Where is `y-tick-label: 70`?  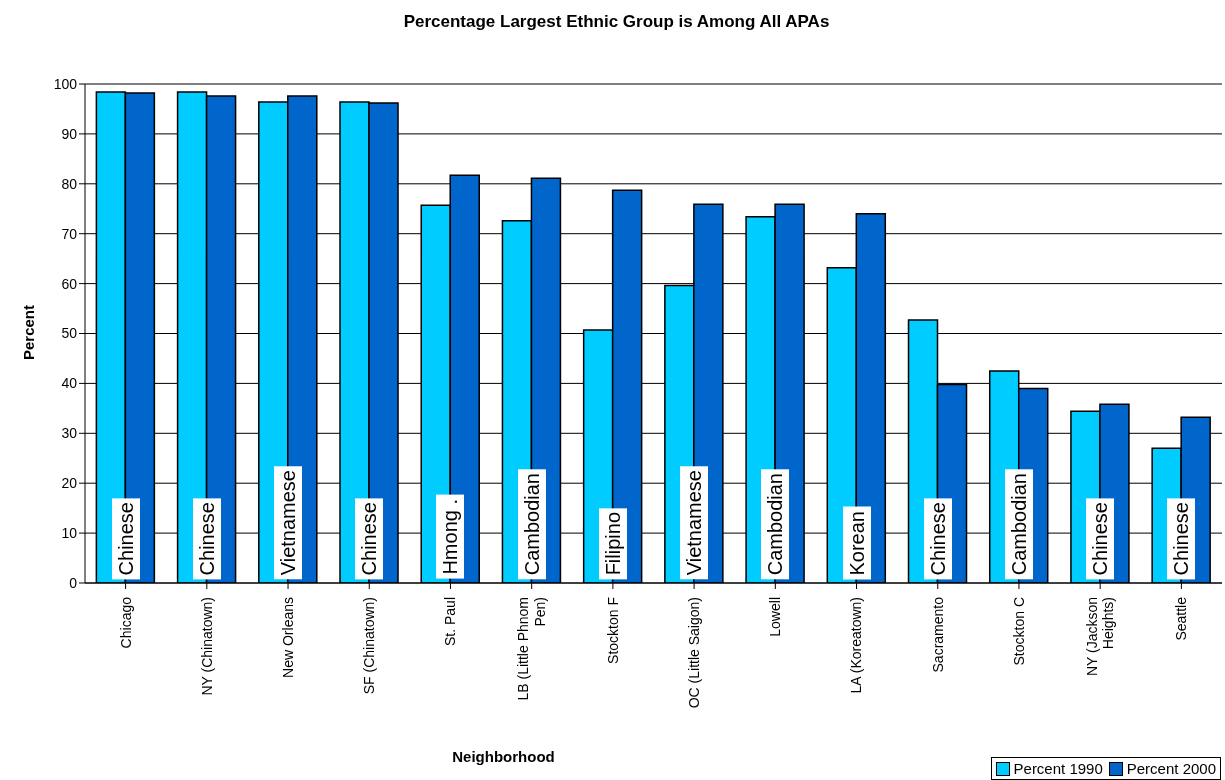
y-tick-label: 70 is located at coordinates (69, 233).